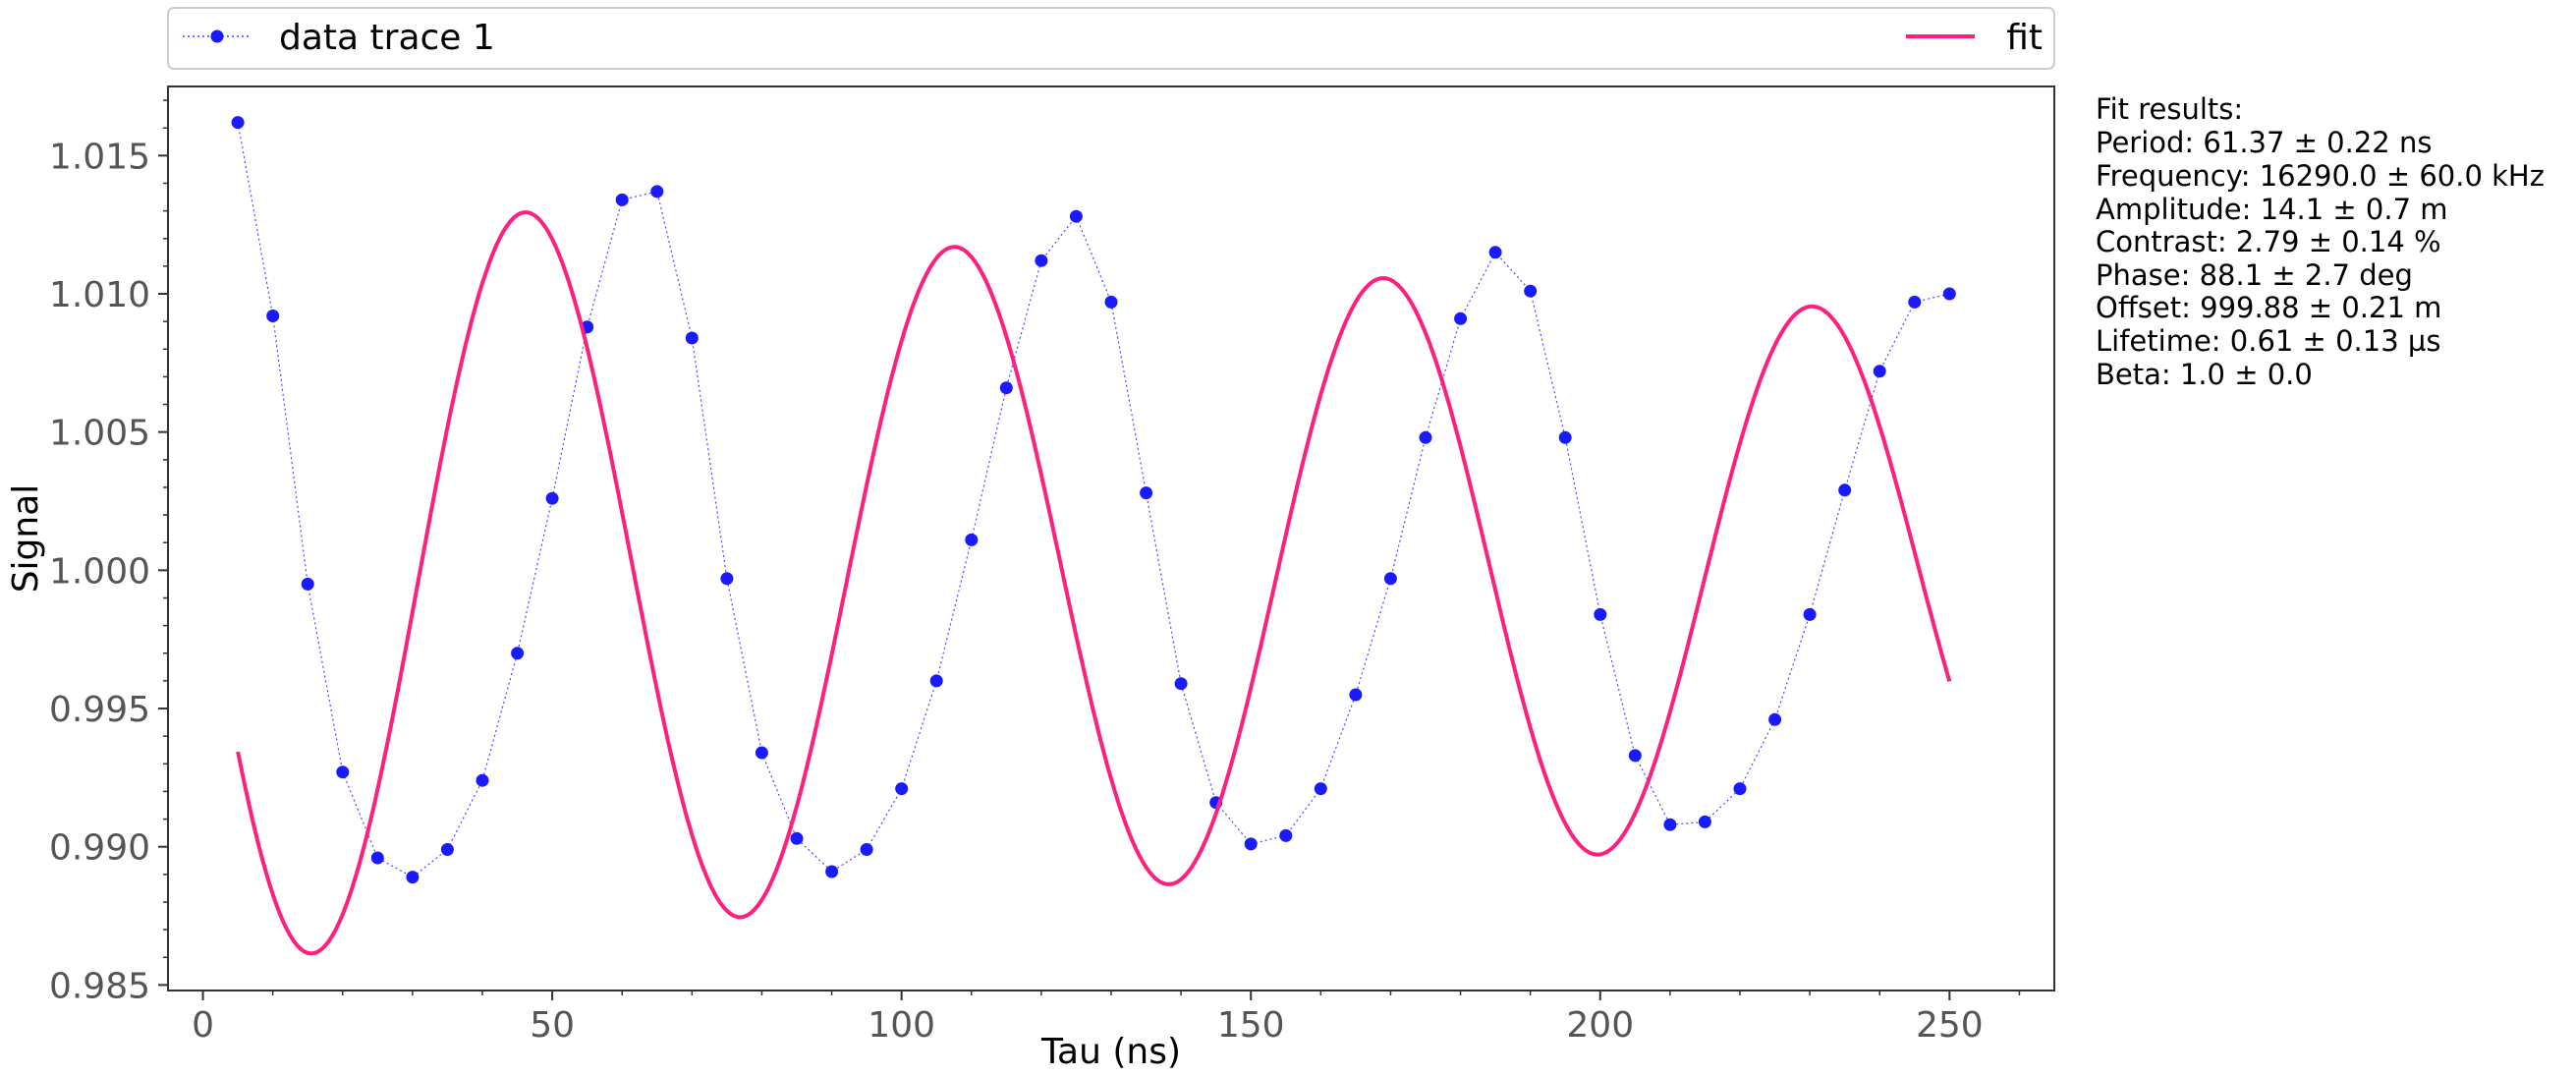  Describe the element at coordinates (99, 157) in the screenshot. I see `y-tick-label: 1.015` at that location.